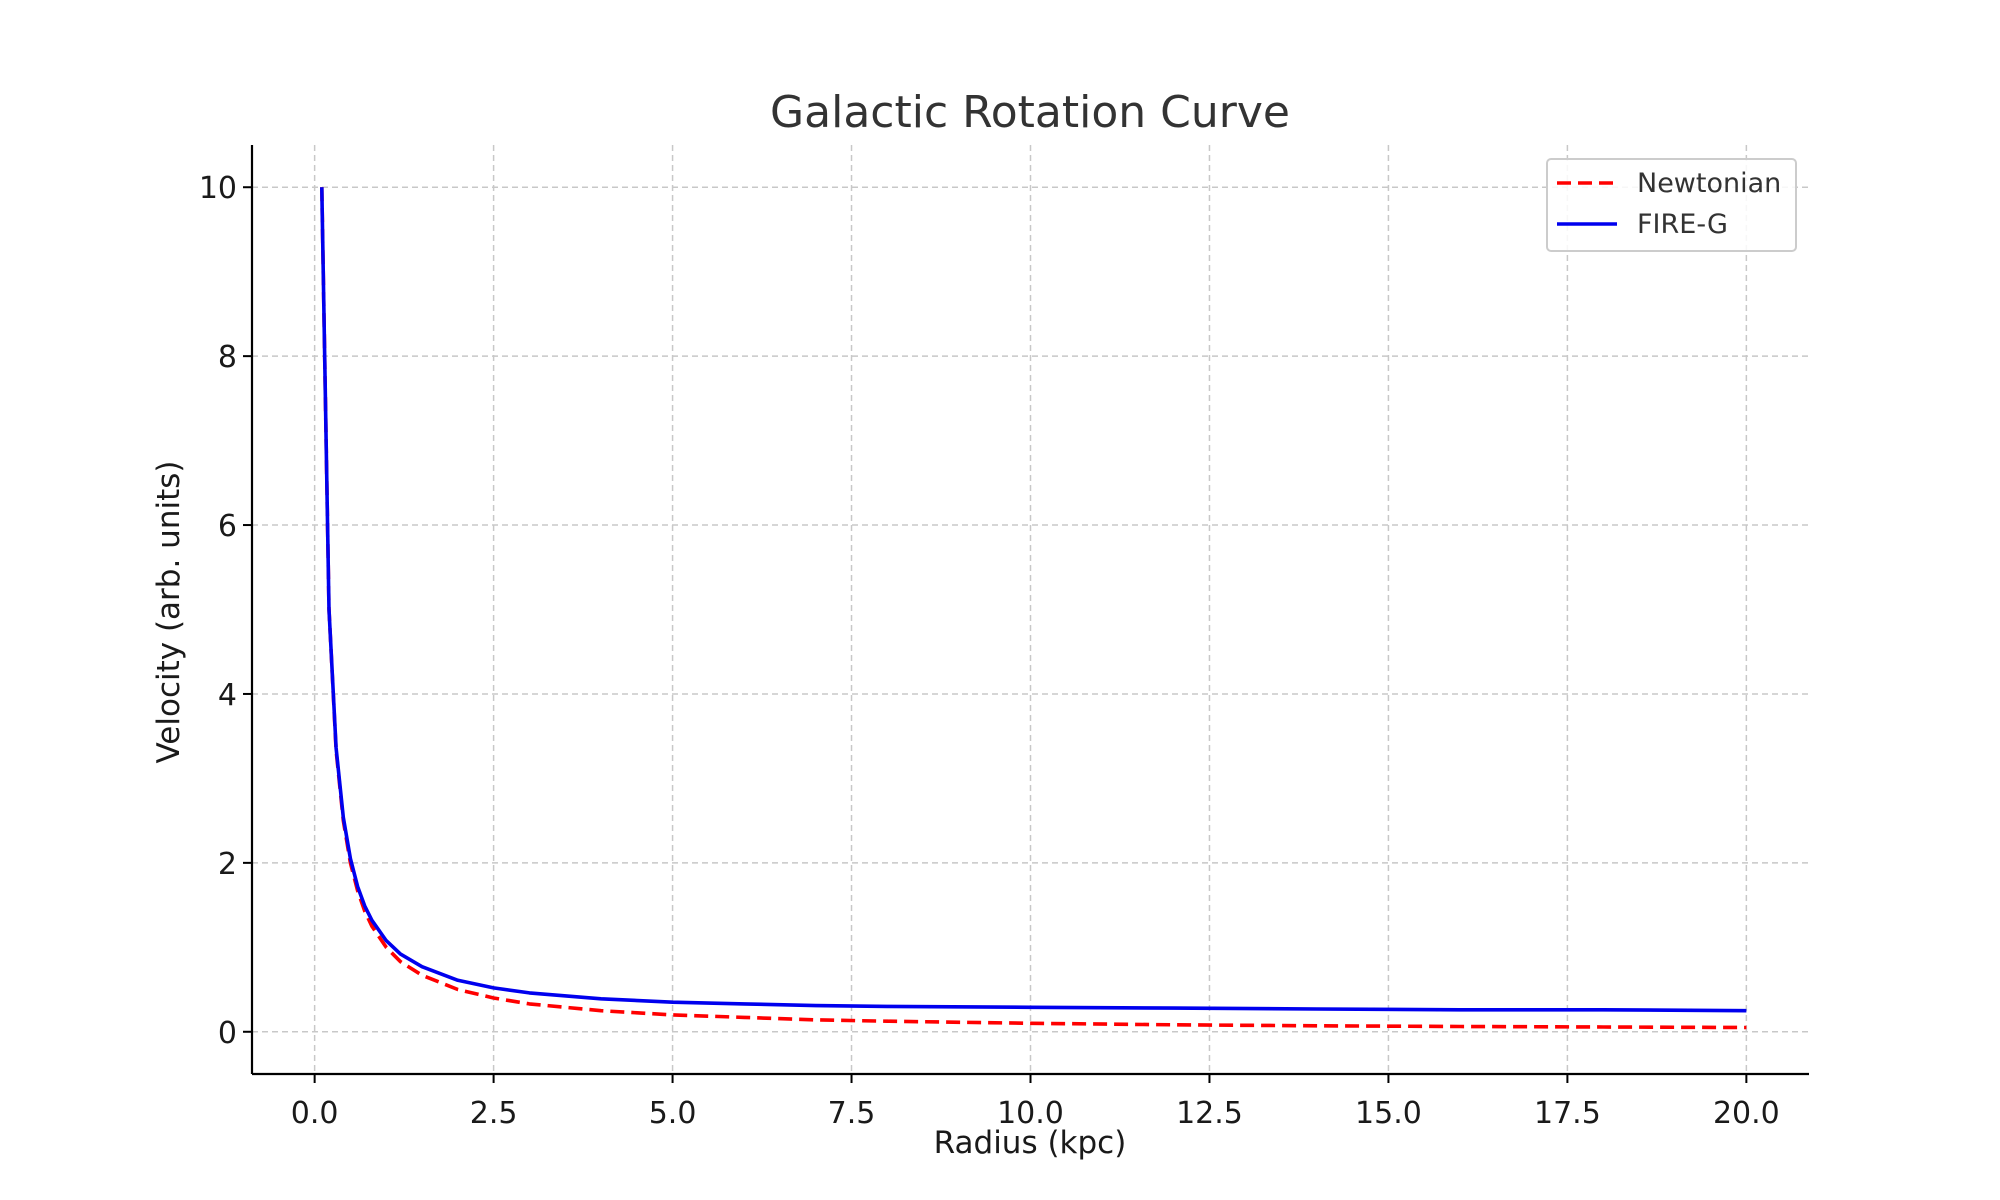 The image size is (2000, 1200). I want to click on y-tick-label: 10, so click(218, 188).